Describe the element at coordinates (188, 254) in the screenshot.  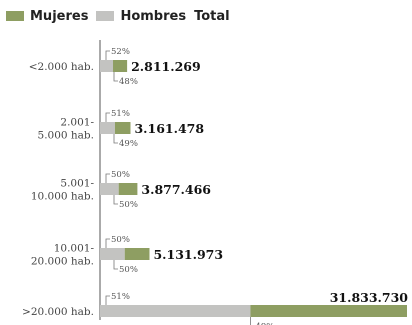
I see `total-label: 5.131.973` at that location.